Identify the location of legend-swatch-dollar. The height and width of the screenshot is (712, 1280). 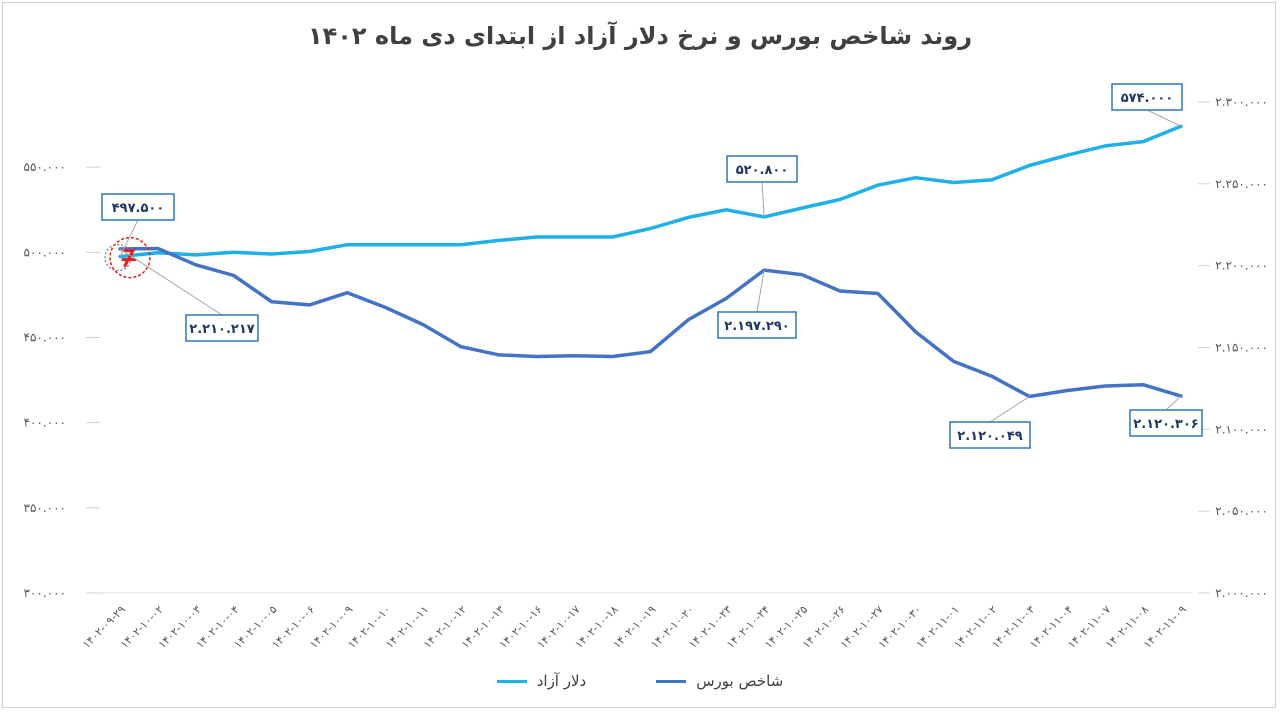
(511, 681).